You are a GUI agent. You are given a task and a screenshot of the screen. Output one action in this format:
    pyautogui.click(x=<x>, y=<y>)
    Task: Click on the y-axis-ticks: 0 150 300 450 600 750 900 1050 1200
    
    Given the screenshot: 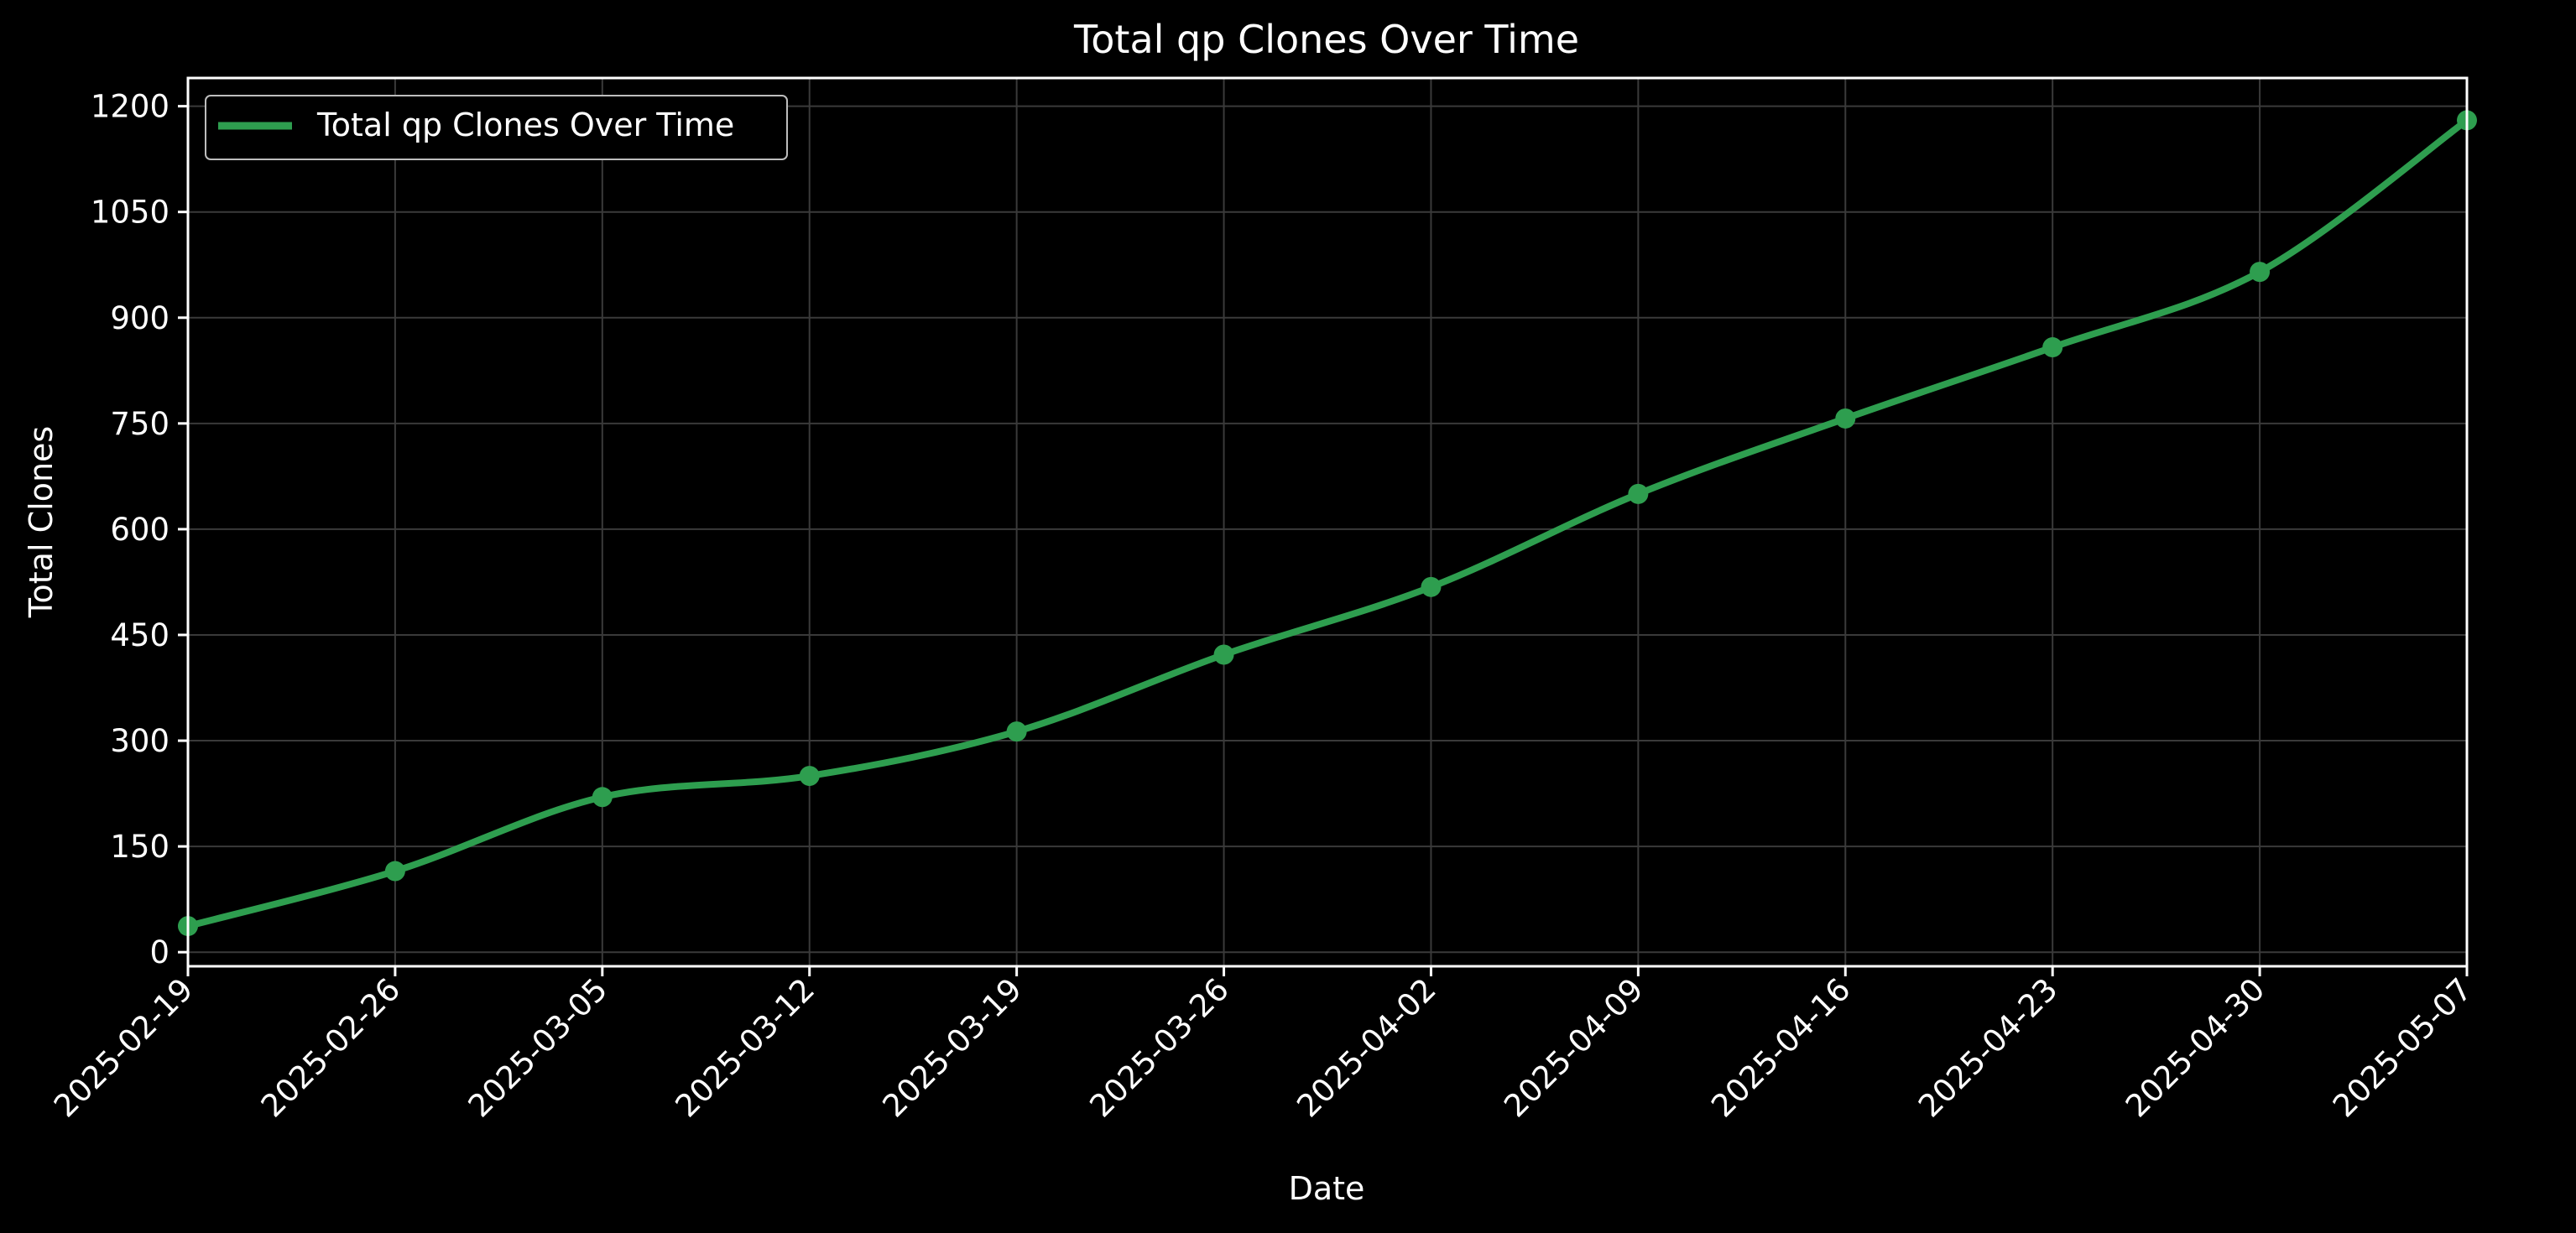 What is the action you would take?
    pyautogui.click(x=139, y=529)
    